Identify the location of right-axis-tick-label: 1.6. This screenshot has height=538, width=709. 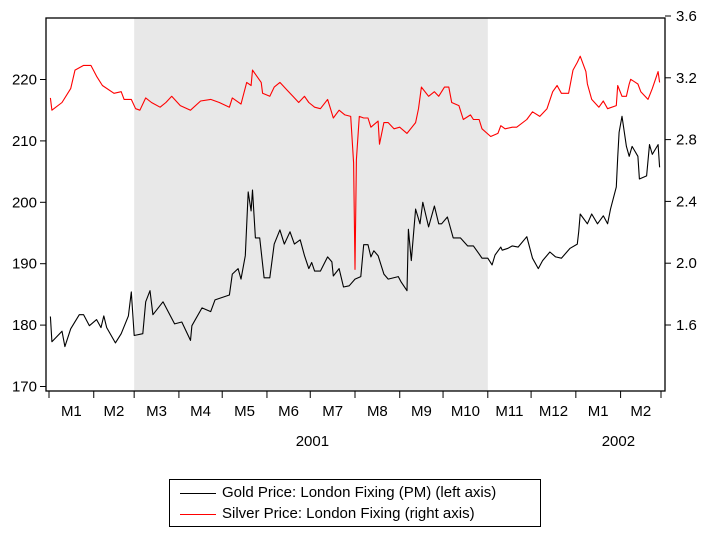
(686, 325).